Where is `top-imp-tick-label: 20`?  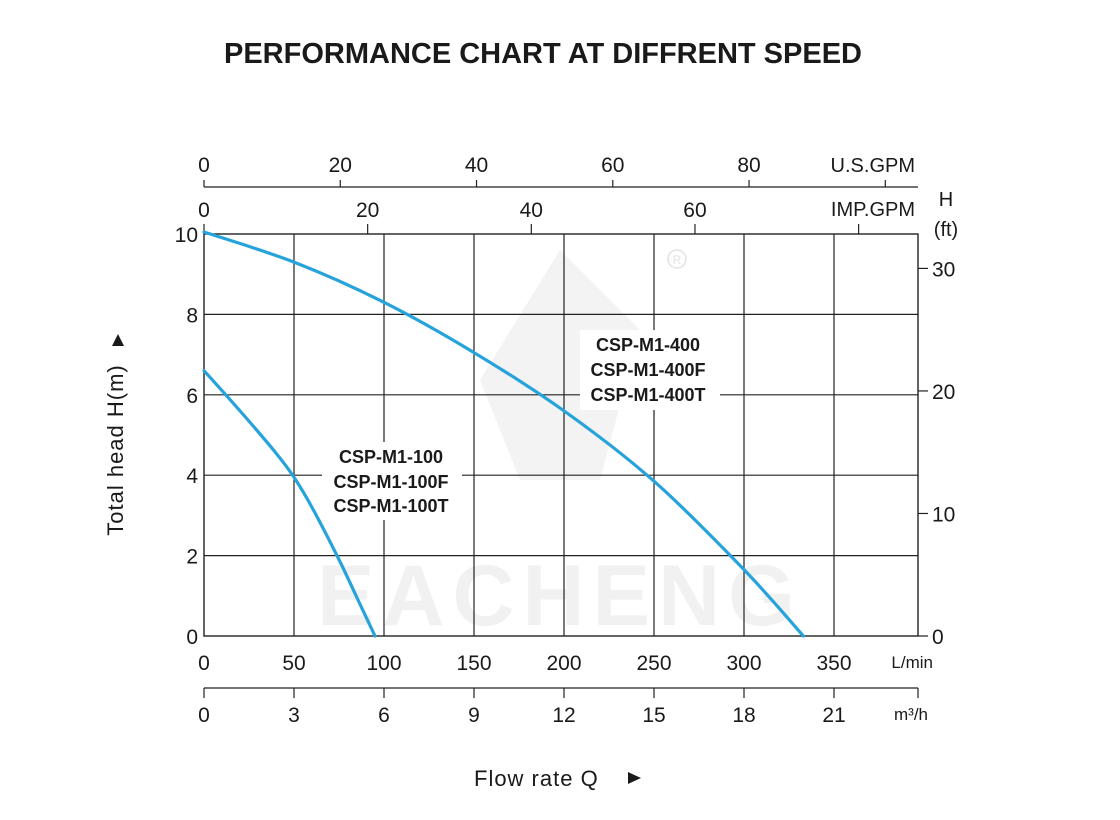
top-imp-tick-label: 20 is located at coordinates (367, 210).